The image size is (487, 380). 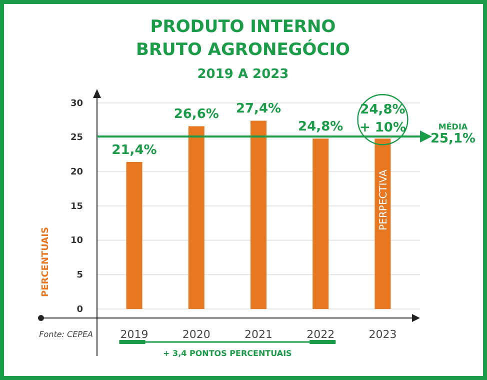 I want to click on y-tick-label: 0, so click(x=79, y=309).